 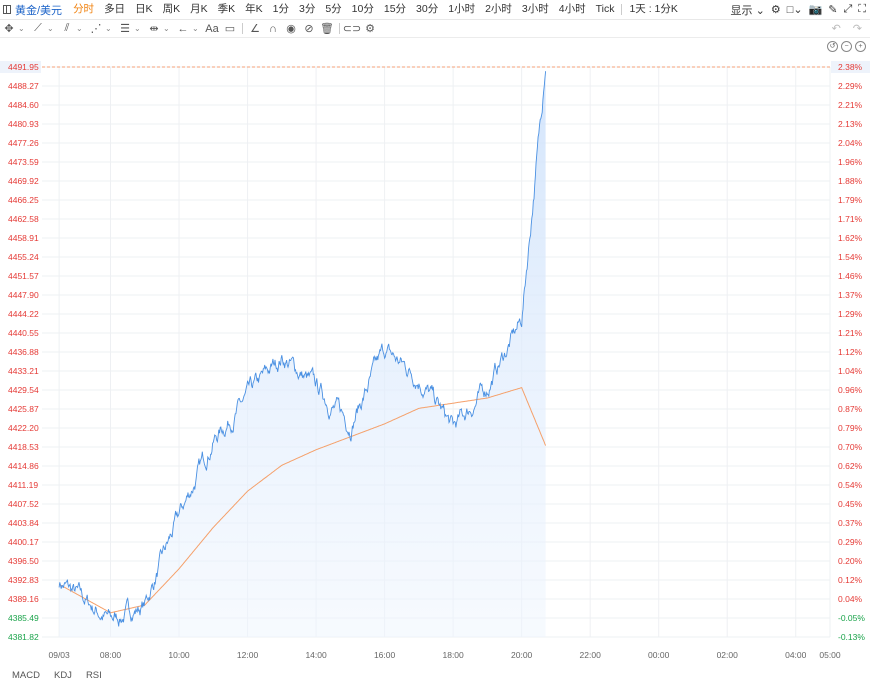 I want to click on y-tick-left: 4484.60, so click(x=23, y=105).